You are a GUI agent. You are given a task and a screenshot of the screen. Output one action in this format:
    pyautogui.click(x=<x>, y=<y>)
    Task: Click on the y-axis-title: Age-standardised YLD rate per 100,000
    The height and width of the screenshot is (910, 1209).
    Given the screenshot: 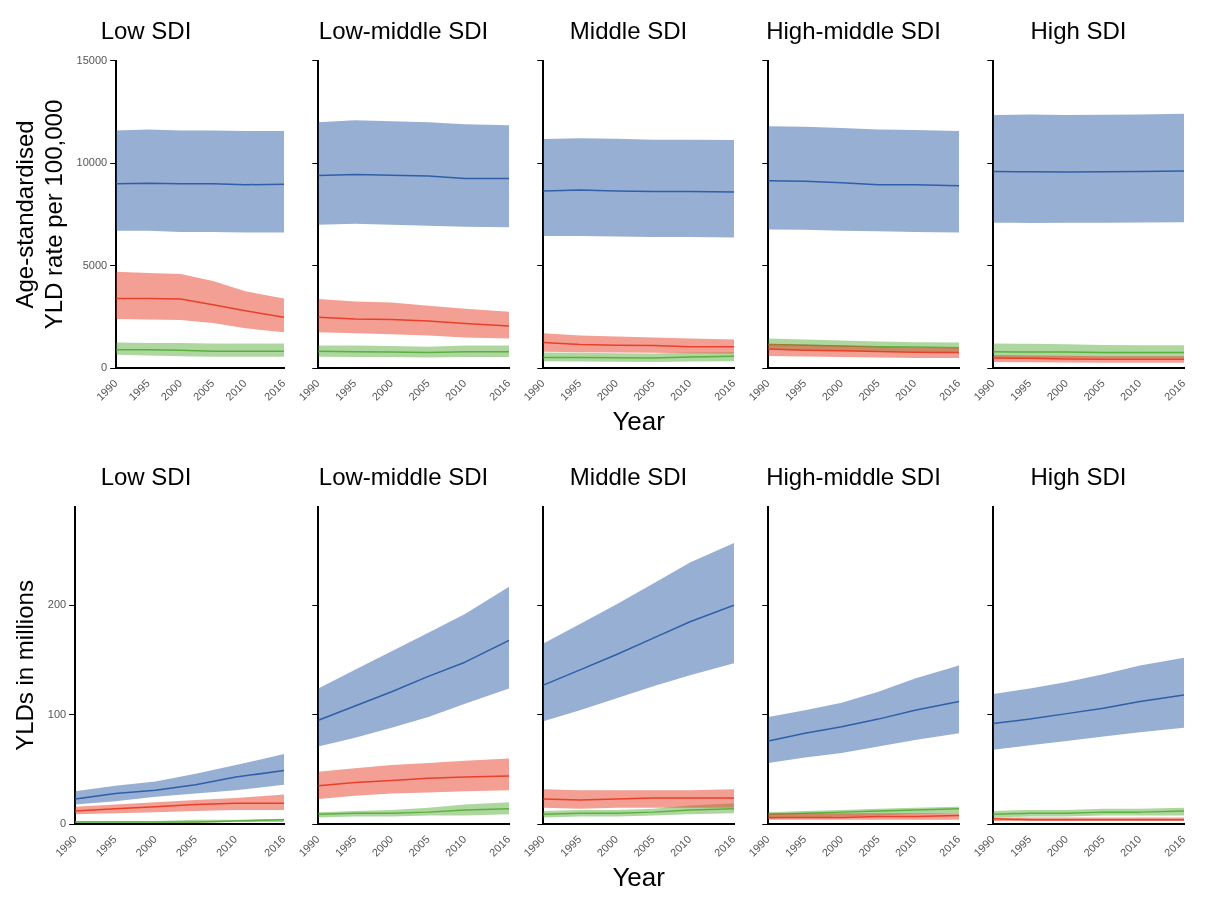 What is the action you would take?
    pyautogui.click(x=39, y=214)
    